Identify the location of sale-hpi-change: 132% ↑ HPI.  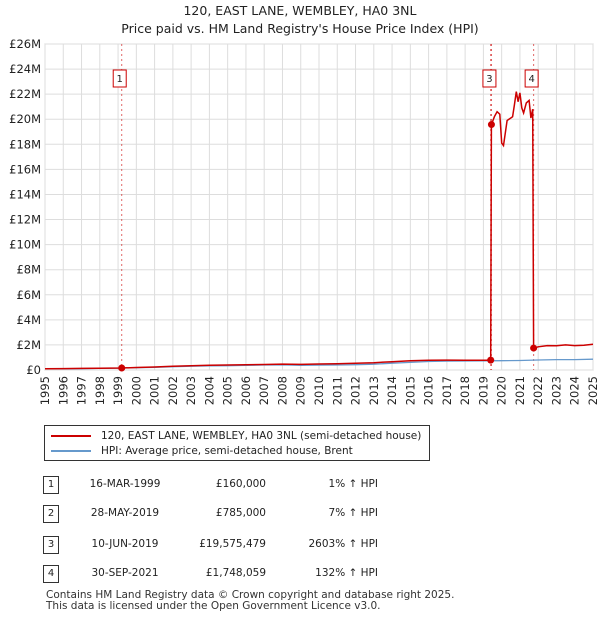
(346, 573).